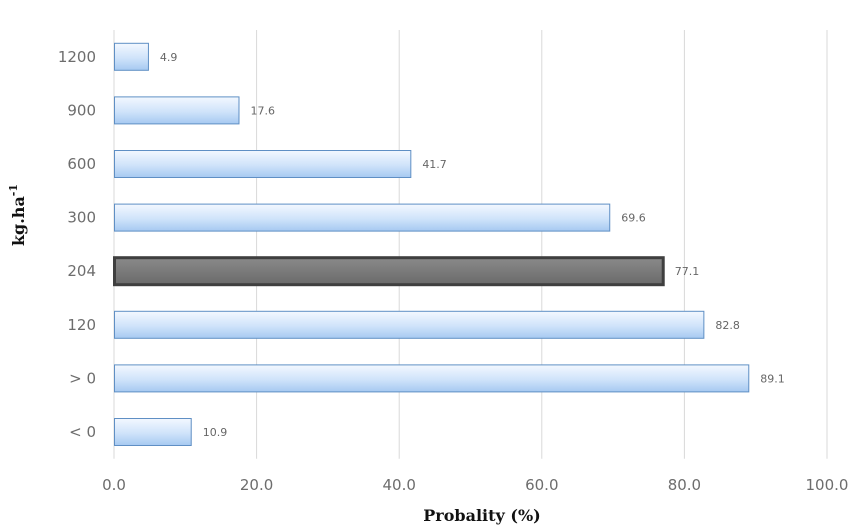 The width and height of the screenshot is (868, 529). Describe the element at coordinates (481, 515) in the screenshot. I see `x-axis-title: Probality (%)` at that location.